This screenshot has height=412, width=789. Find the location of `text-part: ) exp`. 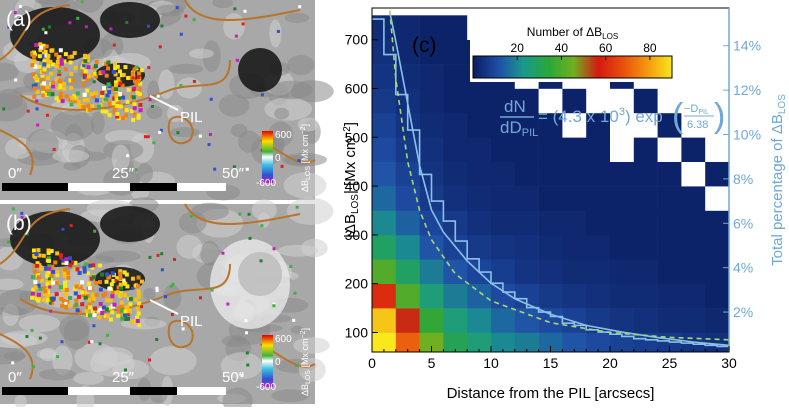

text-part: ) exp is located at coordinates (644, 116).